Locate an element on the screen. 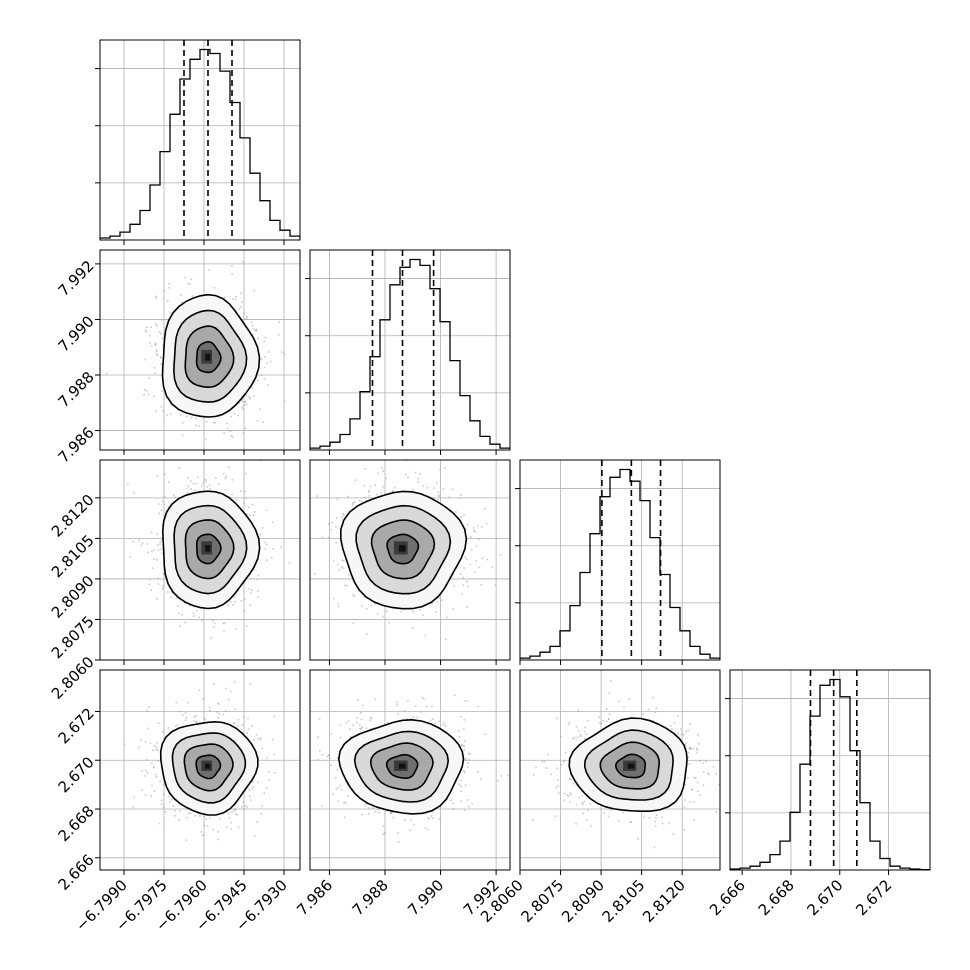 The width and height of the screenshot is (970, 970). y-tick-label: 2.670 is located at coordinates (76, 774).